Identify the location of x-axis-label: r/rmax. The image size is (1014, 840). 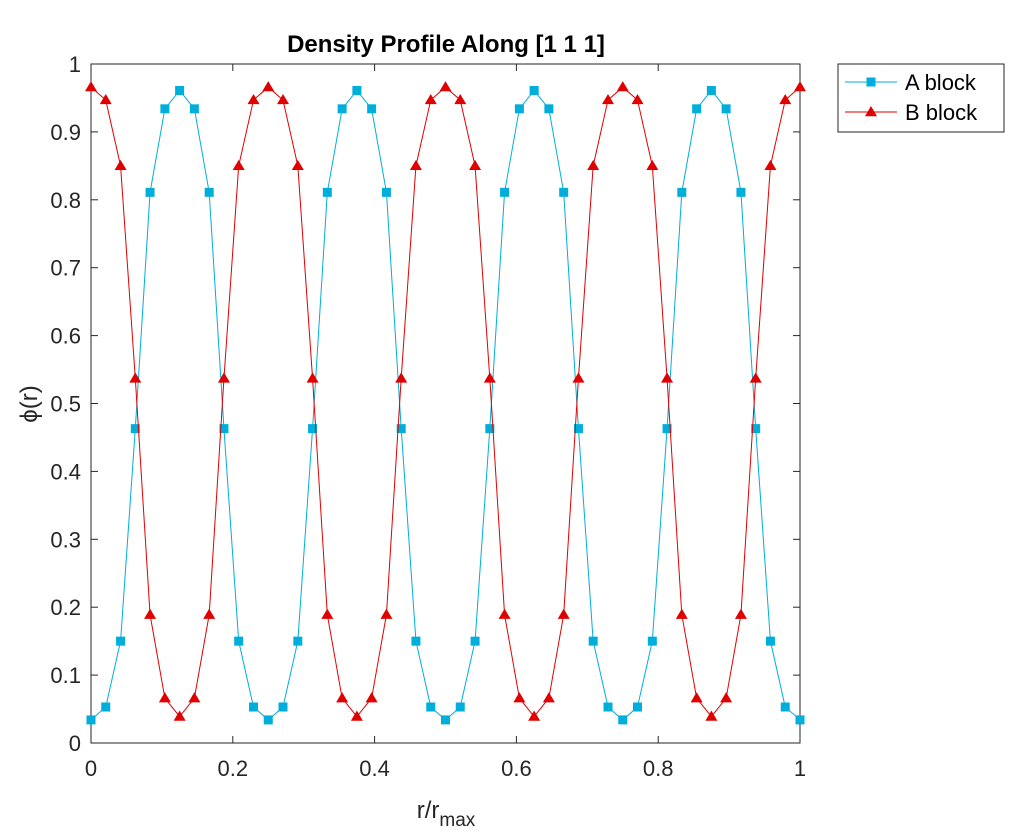
(446, 814).